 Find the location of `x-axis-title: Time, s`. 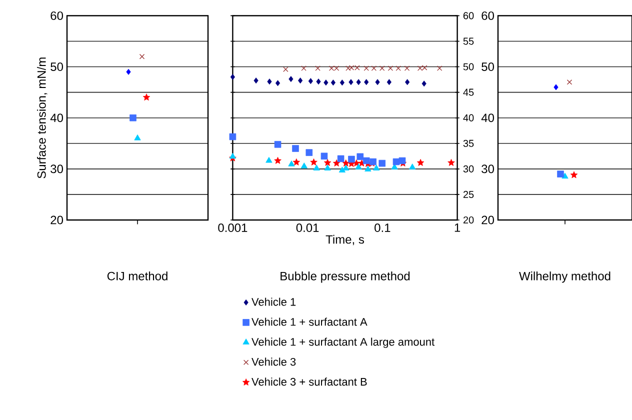

x-axis-title: Time, s is located at coordinates (345, 240).